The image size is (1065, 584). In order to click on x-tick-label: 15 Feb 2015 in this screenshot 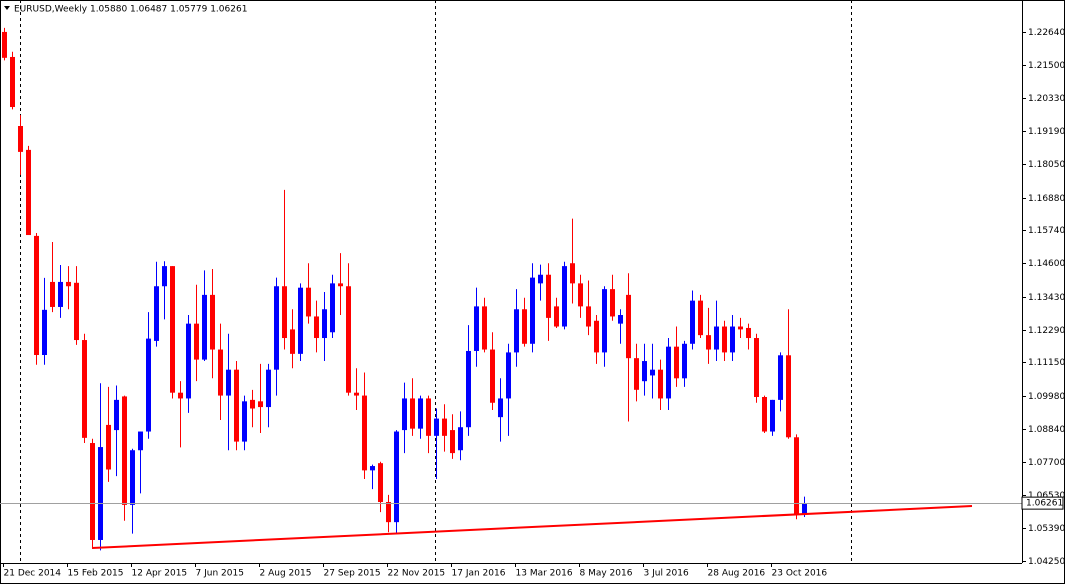, I will do `click(96, 574)`.